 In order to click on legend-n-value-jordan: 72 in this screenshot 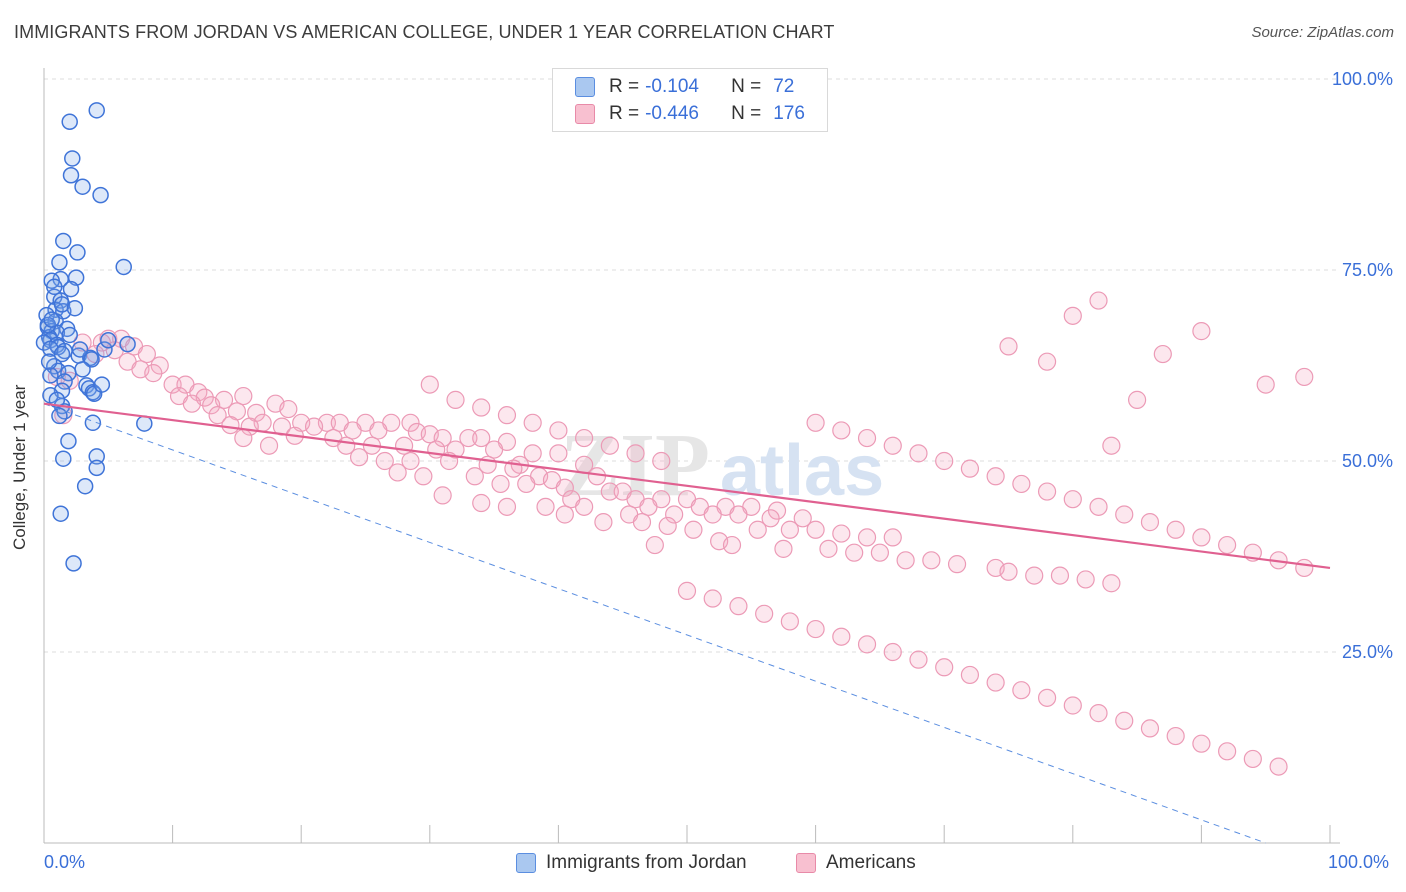, I will do `click(784, 86)`.